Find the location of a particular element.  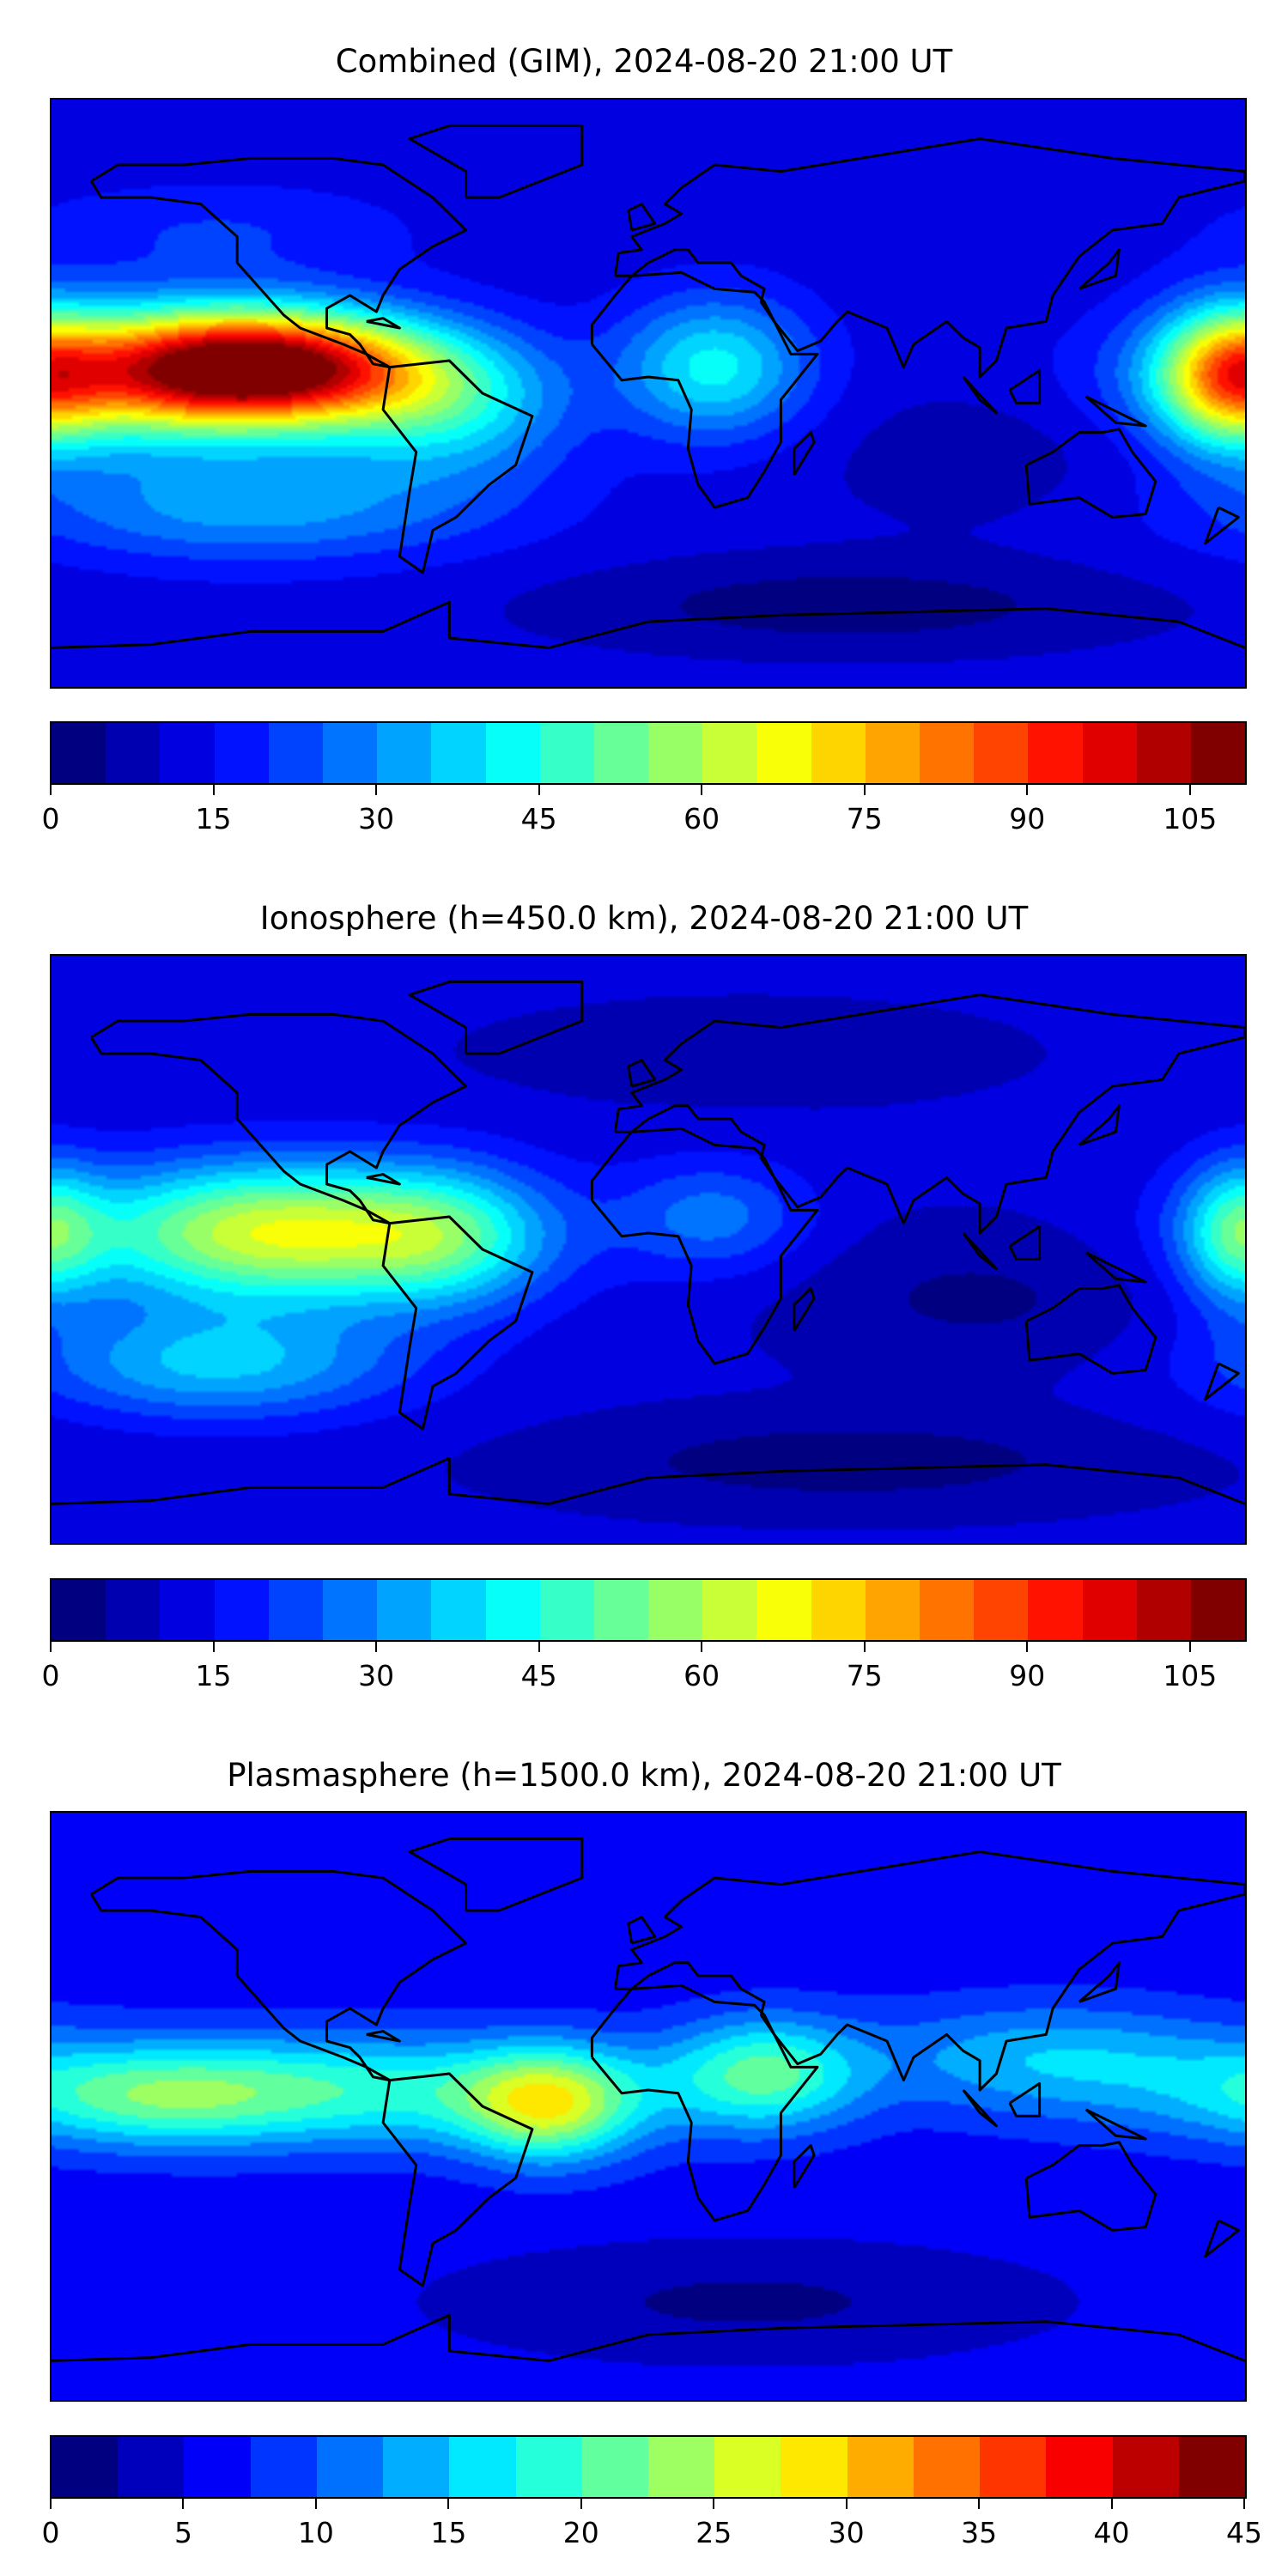

colorbar-tick-label: 30 is located at coordinates (377, 819).